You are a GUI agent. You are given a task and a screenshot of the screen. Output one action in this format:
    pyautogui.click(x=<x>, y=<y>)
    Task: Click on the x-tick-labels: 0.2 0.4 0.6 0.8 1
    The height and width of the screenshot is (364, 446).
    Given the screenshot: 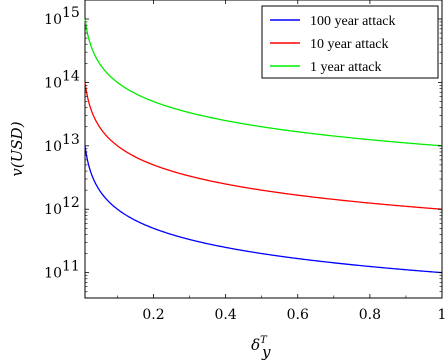 What is the action you would take?
    pyautogui.click(x=294, y=315)
    